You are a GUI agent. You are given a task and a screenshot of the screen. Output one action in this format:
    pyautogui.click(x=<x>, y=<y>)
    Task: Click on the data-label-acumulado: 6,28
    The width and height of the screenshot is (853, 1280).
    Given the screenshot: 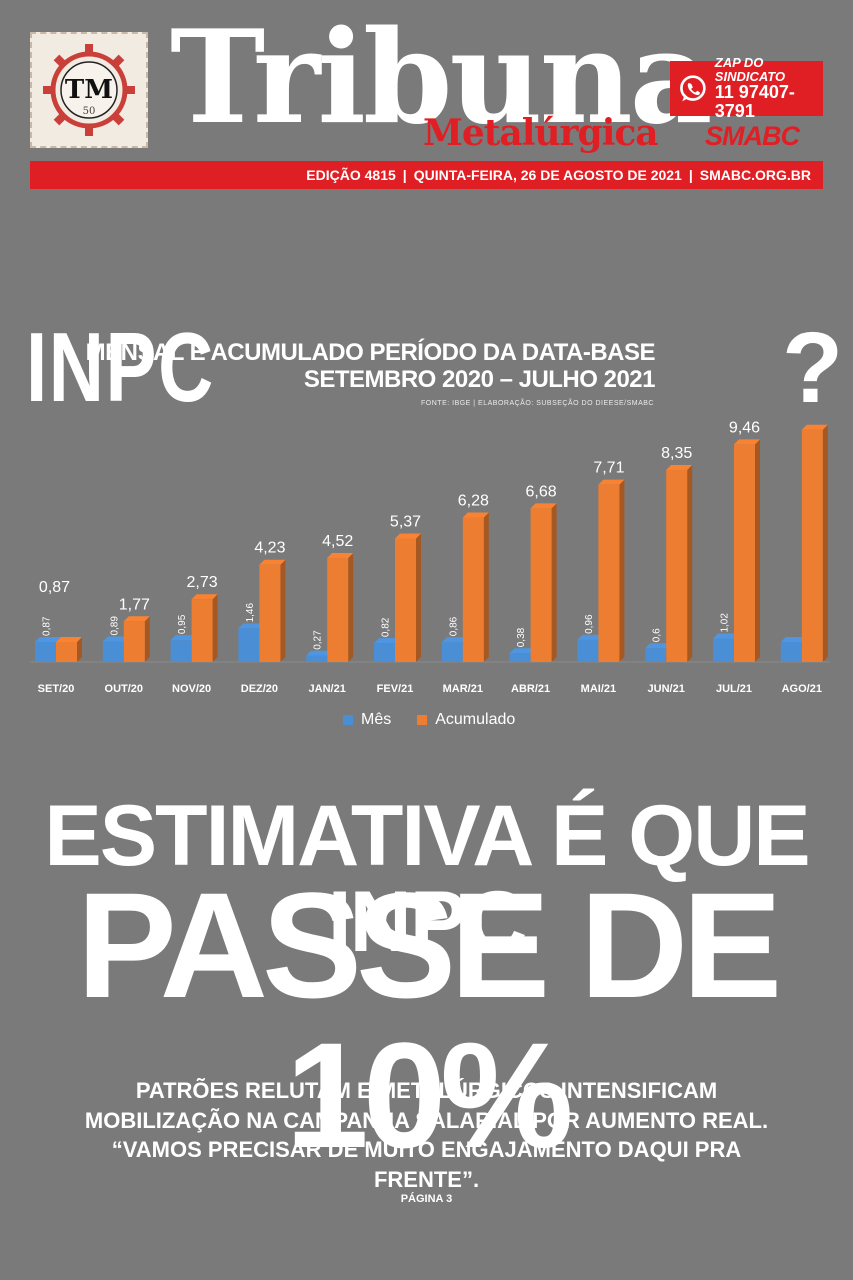 What is the action you would take?
    pyautogui.click(x=473, y=501)
    